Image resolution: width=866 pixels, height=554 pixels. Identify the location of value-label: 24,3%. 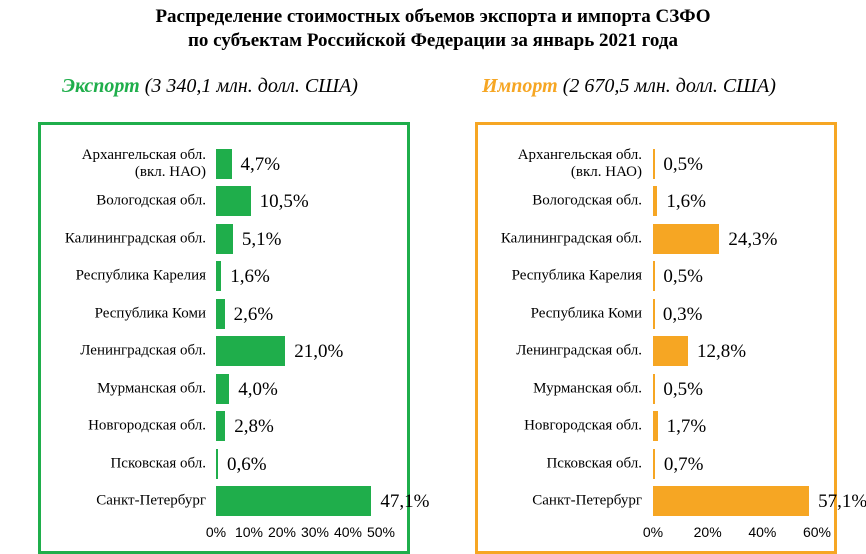
(753, 239).